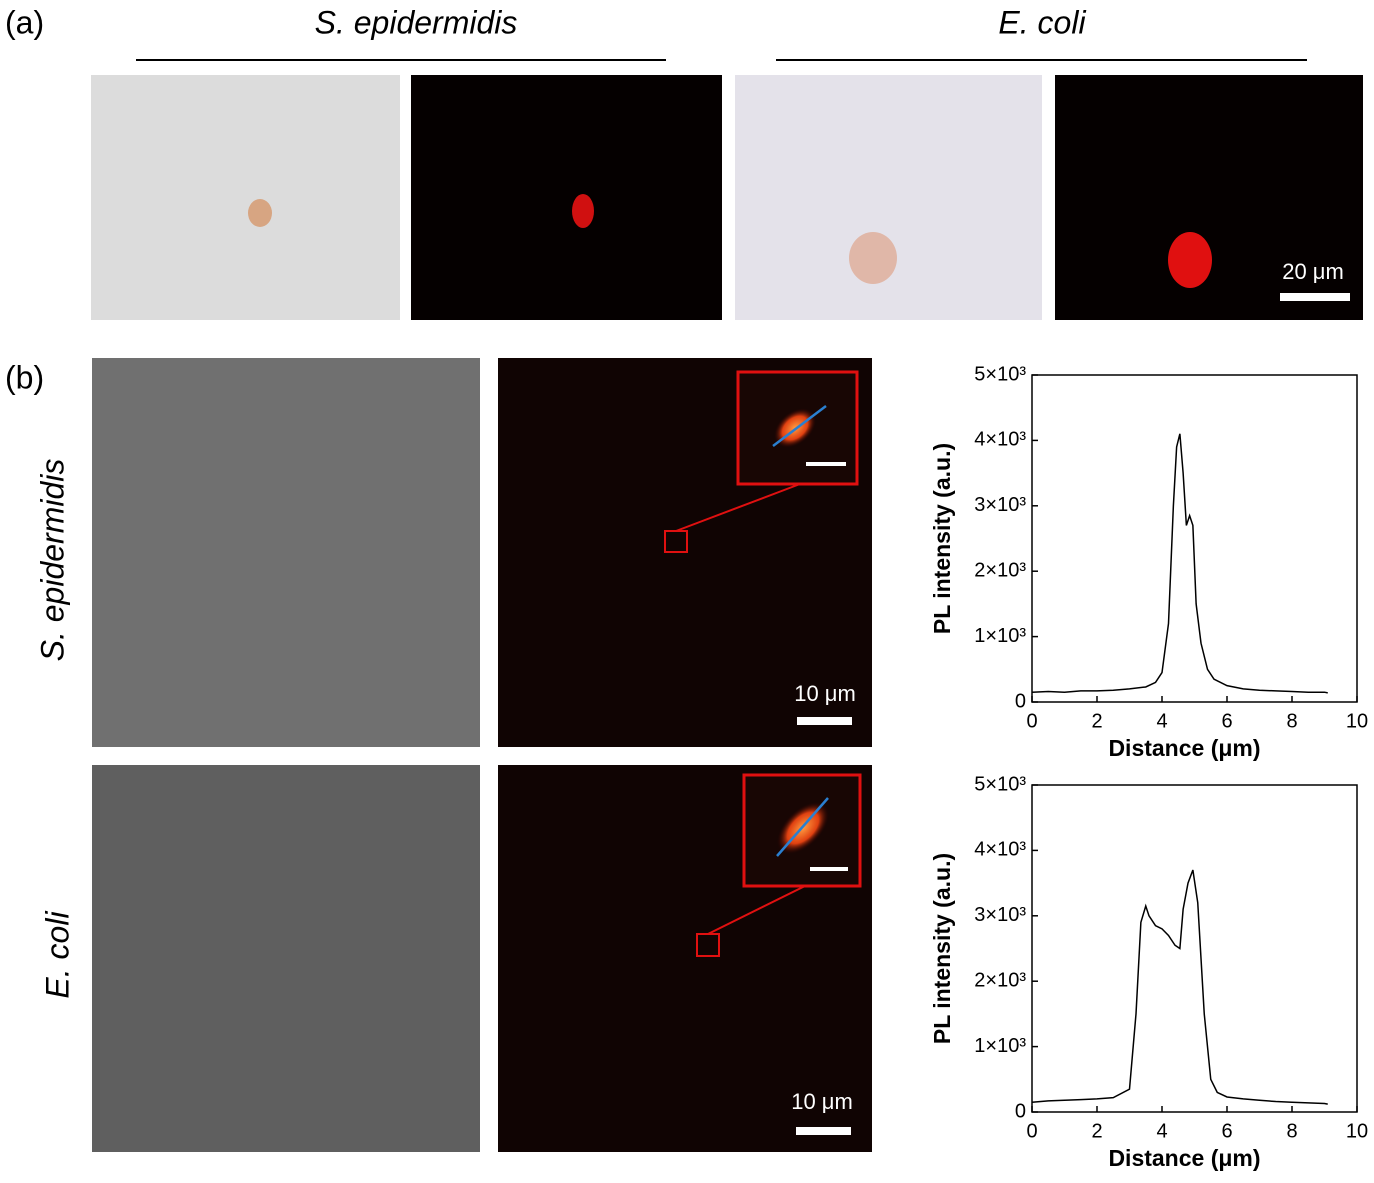  Describe the element at coordinates (1042, 22) in the screenshot. I see `column-title: E. coli` at that location.